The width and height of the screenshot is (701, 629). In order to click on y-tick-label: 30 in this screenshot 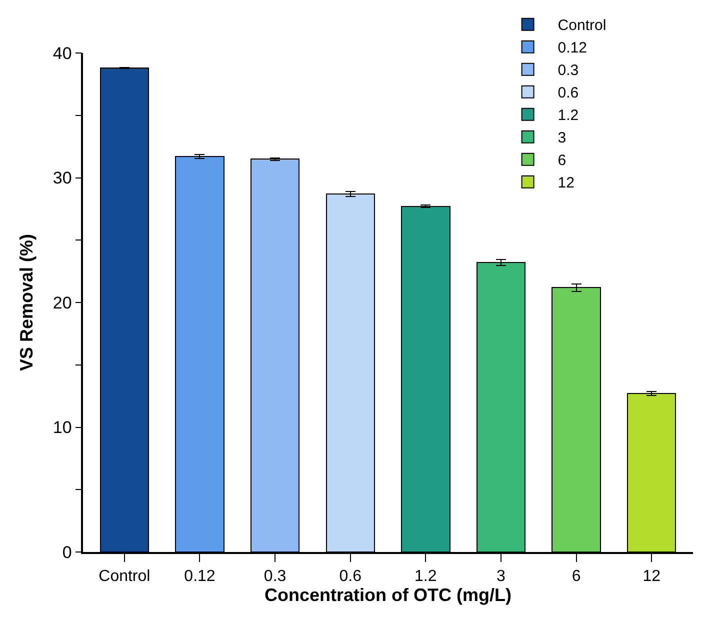, I will do `click(62, 178)`.